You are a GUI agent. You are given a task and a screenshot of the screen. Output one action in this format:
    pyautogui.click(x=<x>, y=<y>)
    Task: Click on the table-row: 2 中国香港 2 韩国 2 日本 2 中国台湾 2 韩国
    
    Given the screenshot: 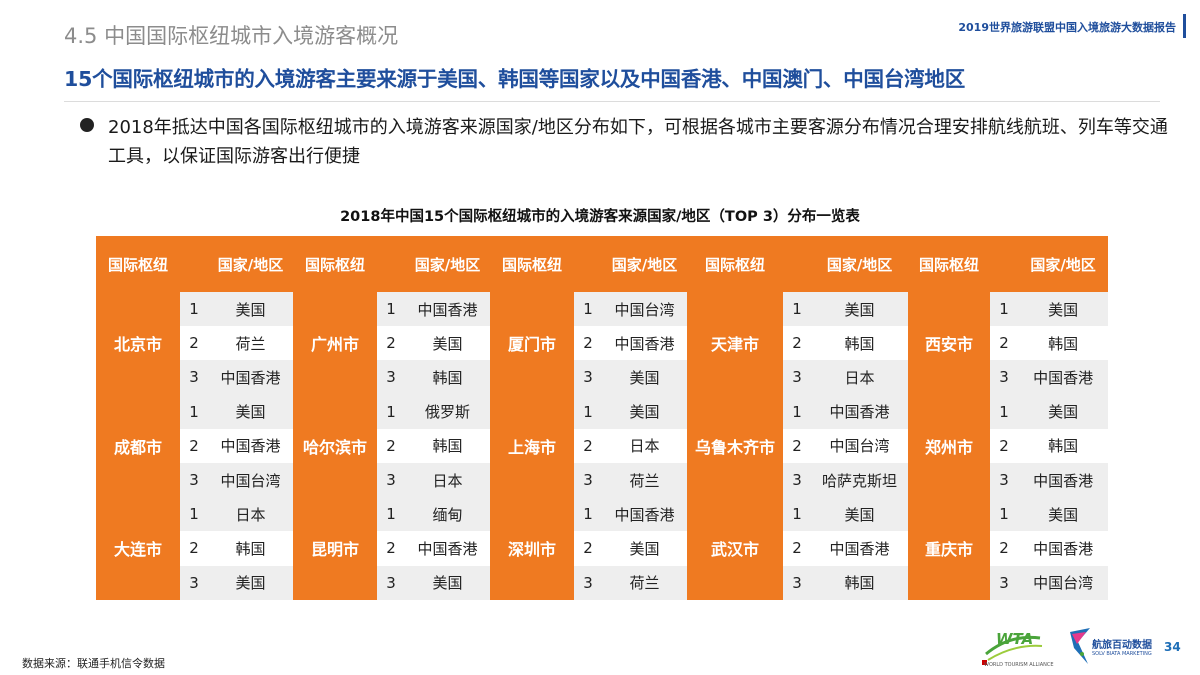 What is the action you would take?
    pyautogui.click(x=602, y=445)
    